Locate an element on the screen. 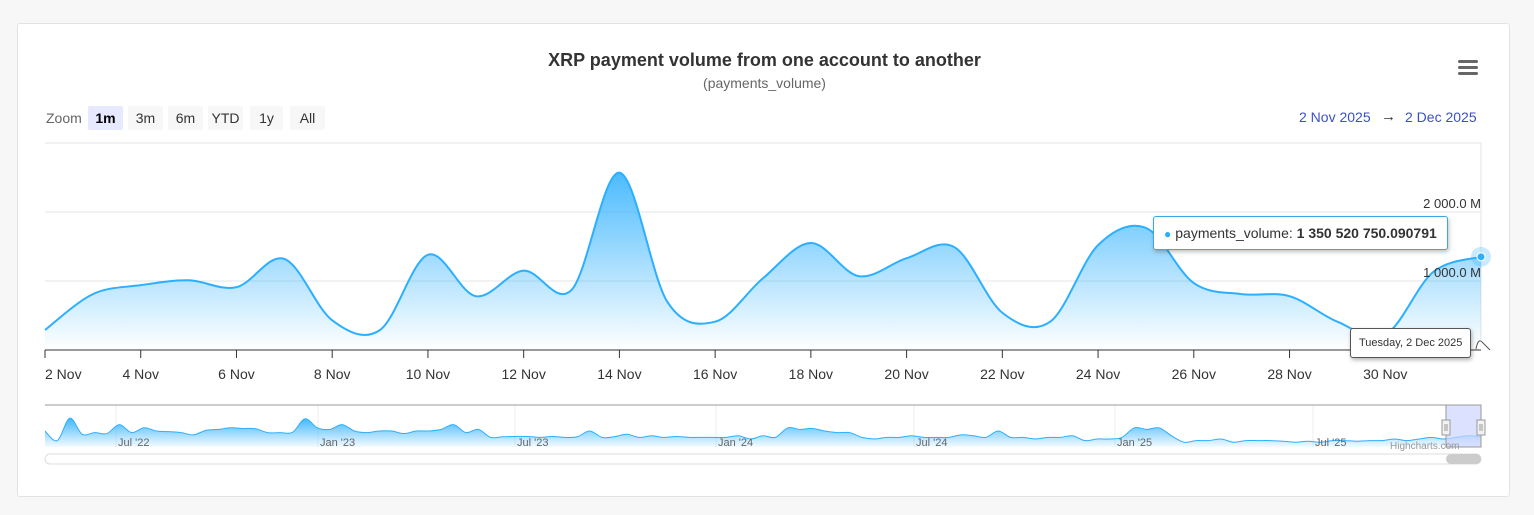 This screenshot has height=515, width=1534. zoom-label: Zoom is located at coordinates (64, 118).